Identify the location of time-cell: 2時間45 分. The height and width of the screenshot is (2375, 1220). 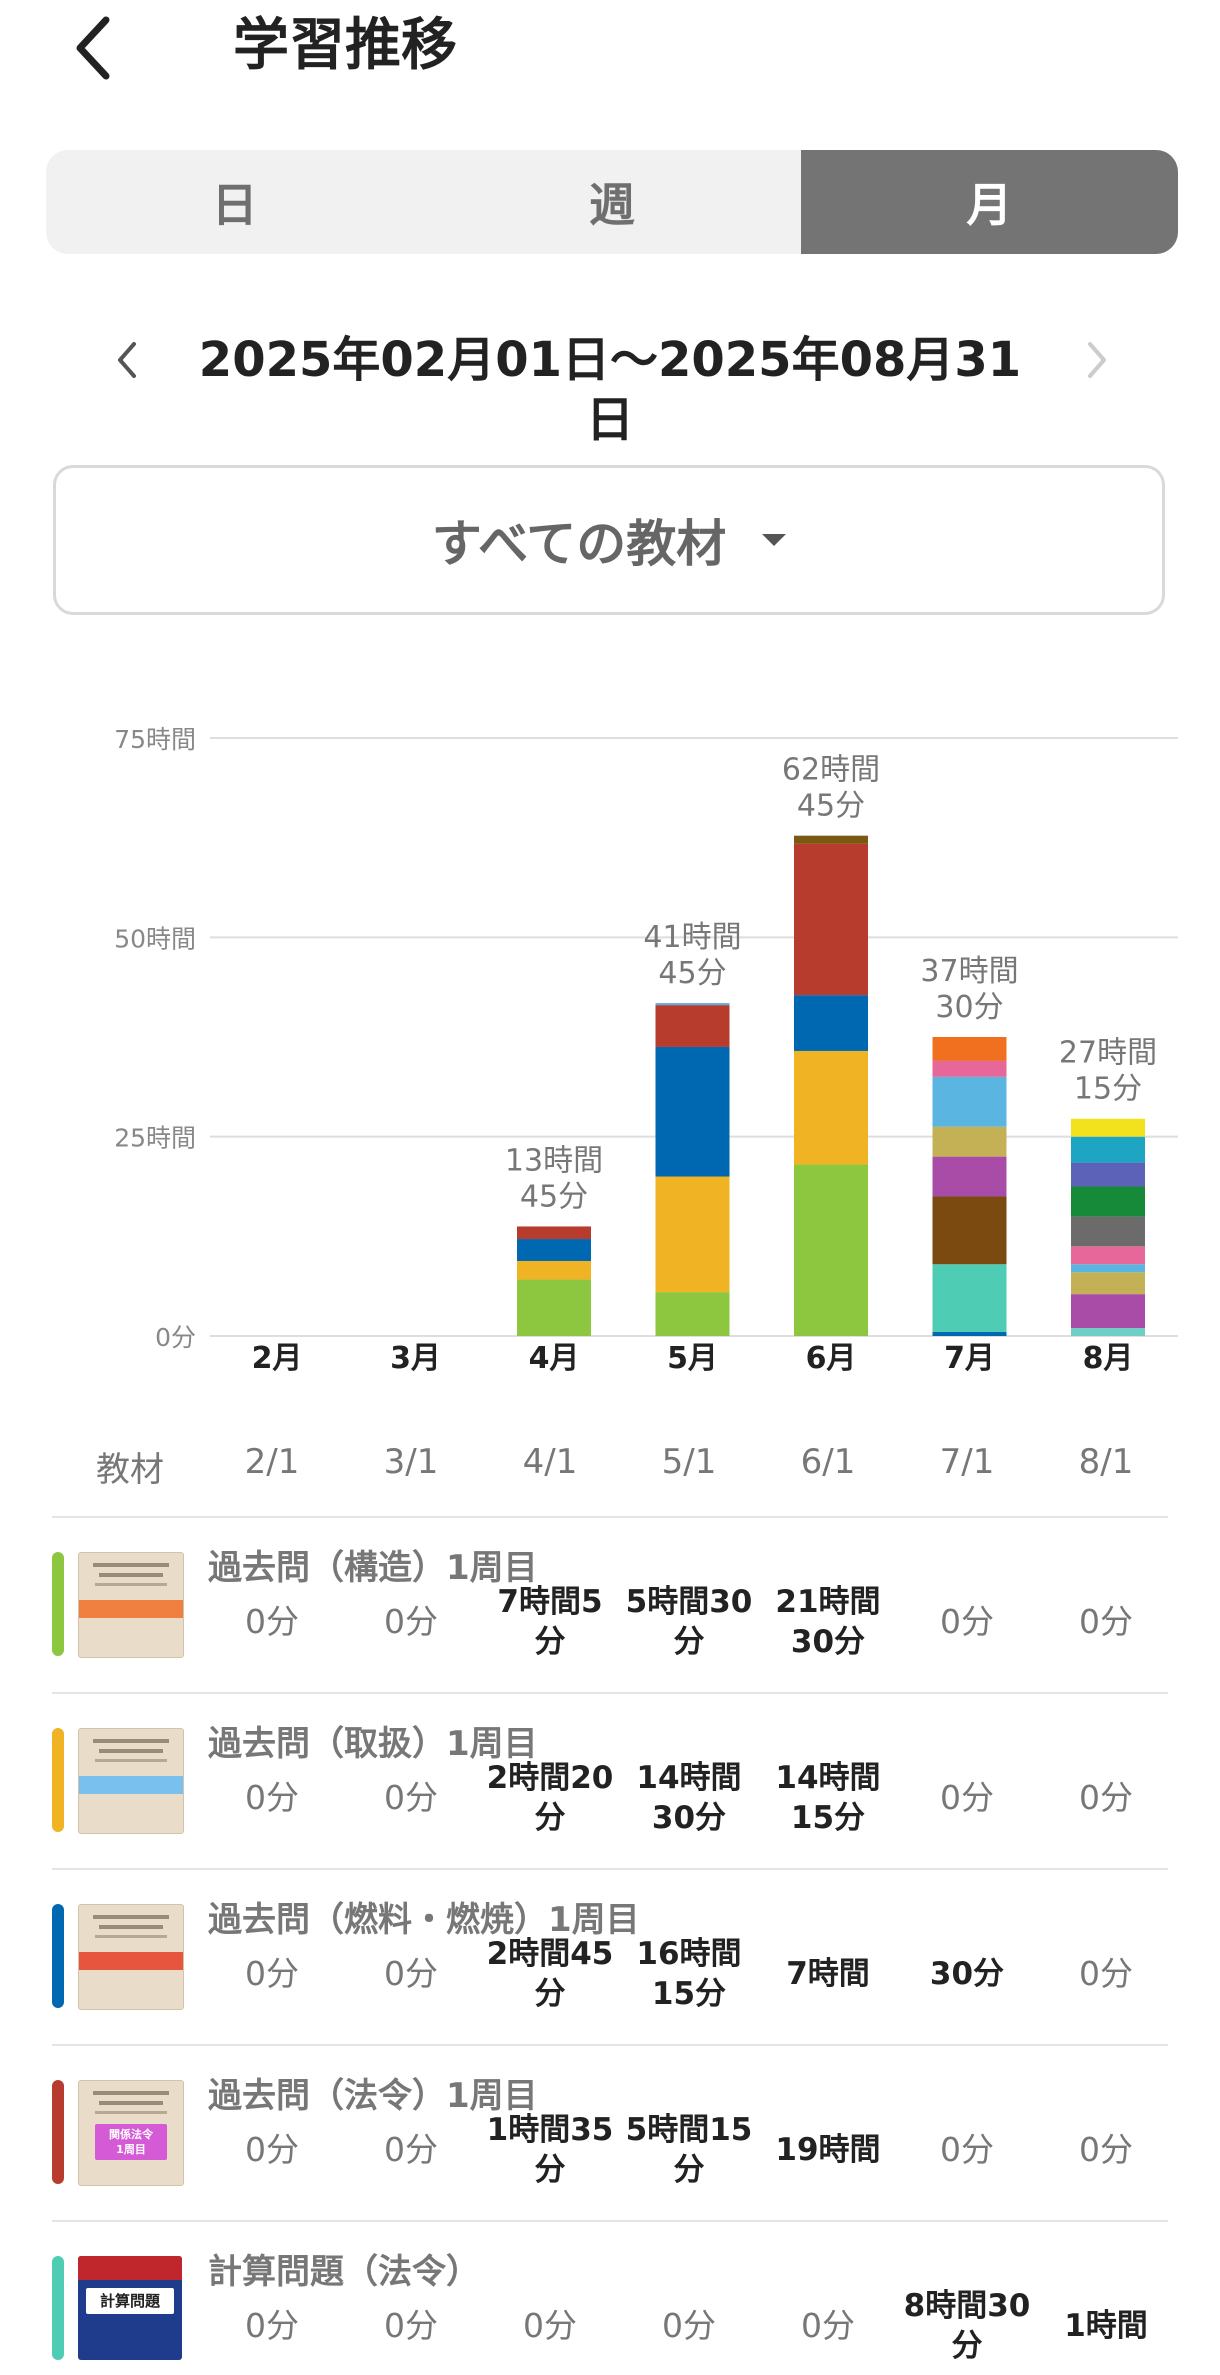
(550, 1974).